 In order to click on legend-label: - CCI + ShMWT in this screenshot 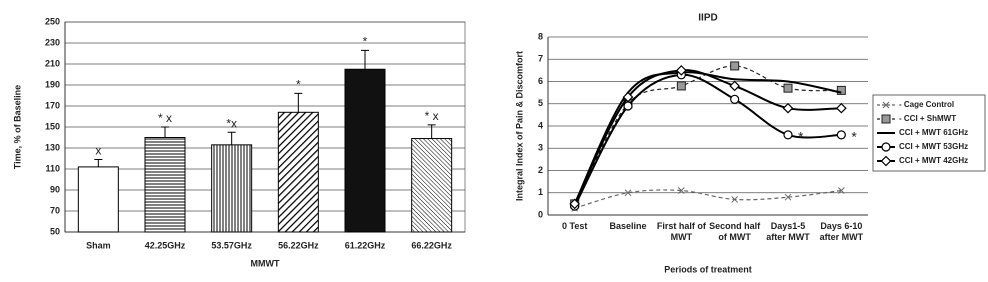, I will do `click(927, 118)`.